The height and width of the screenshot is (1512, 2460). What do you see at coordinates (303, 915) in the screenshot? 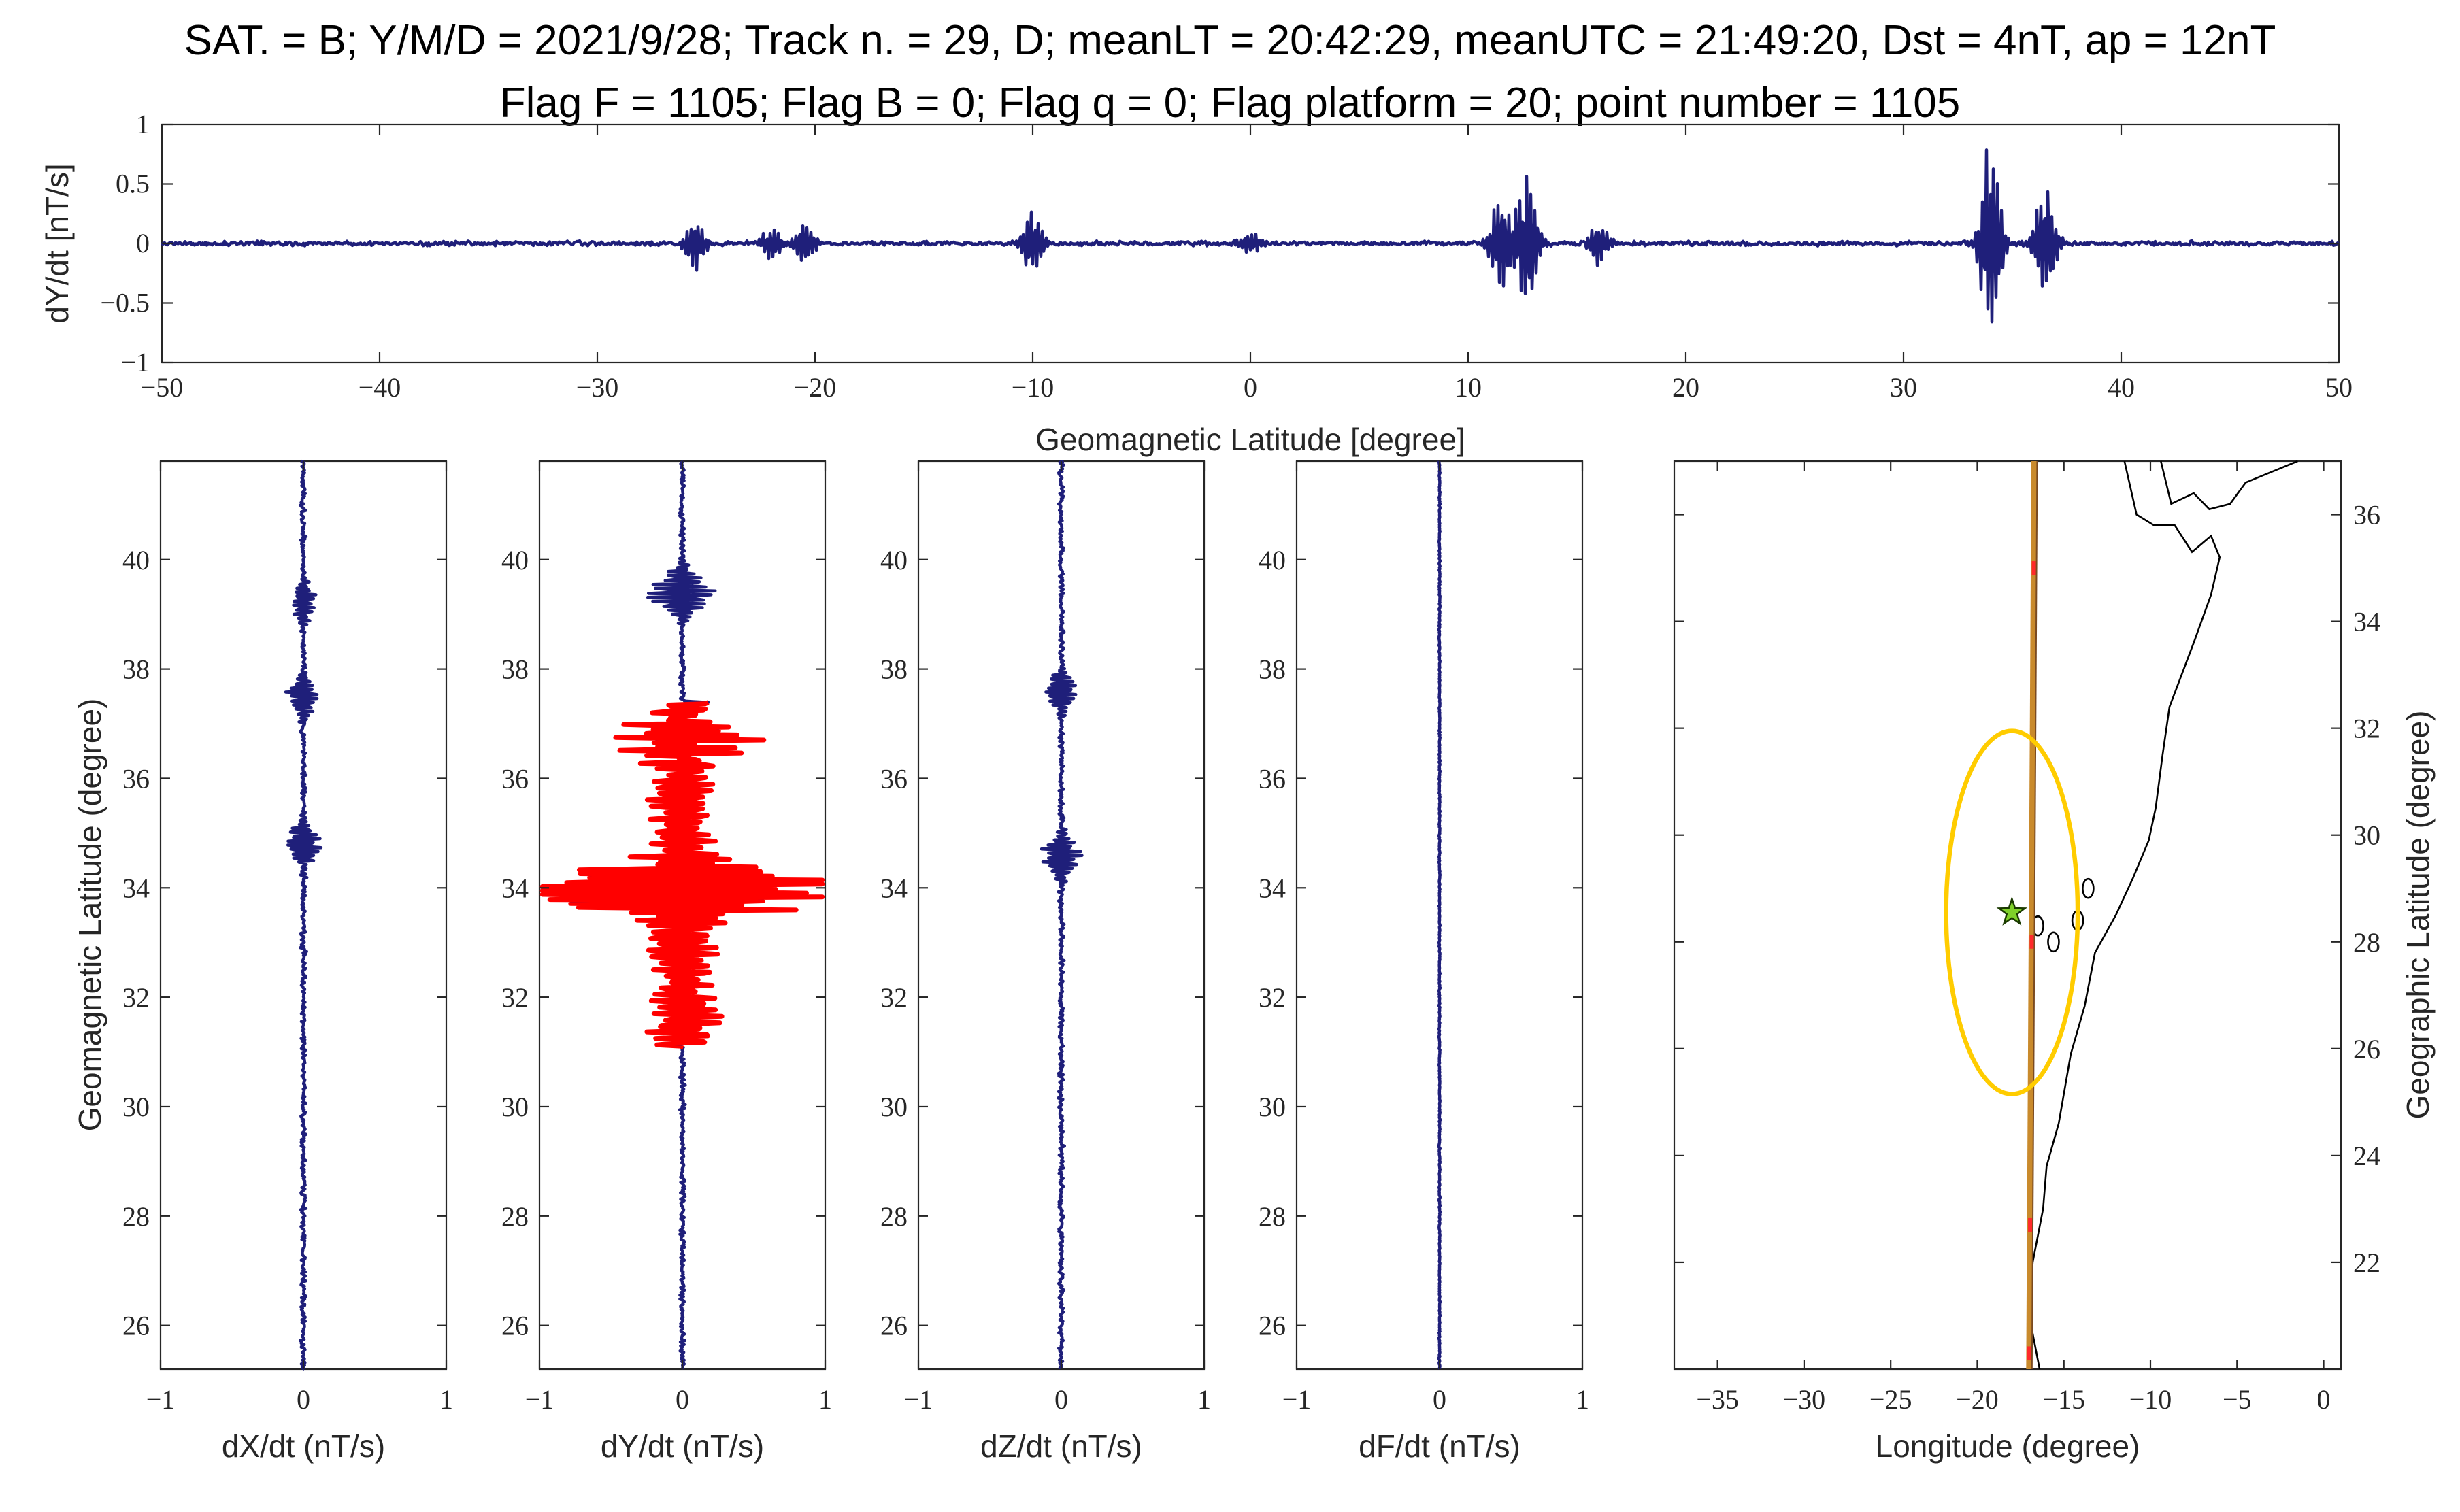
I see `dX-panel-plot` at bounding box center [303, 915].